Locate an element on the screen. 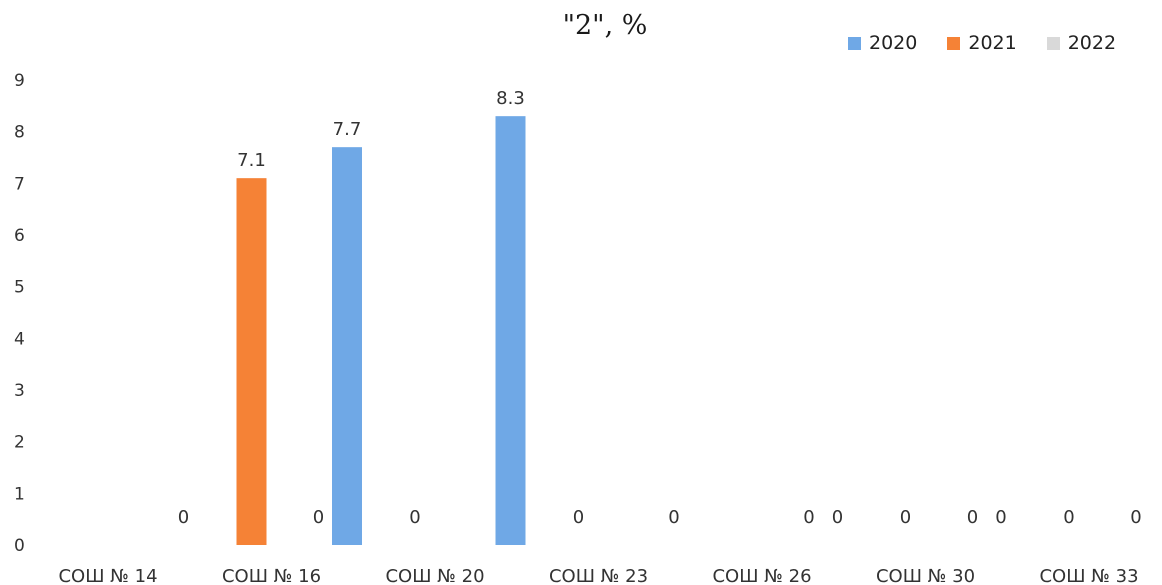 Image resolution: width=1162 pixels, height=585 pixels. legend-item-2020: 2020 is located at coordinates (882, 43).